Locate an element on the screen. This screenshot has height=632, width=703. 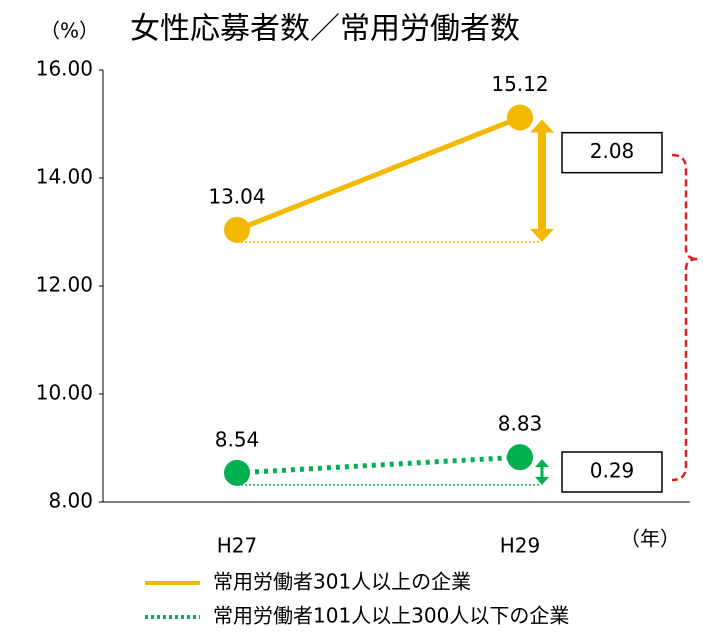
x-axis-label: （年） is located at coordinates (650, 539).